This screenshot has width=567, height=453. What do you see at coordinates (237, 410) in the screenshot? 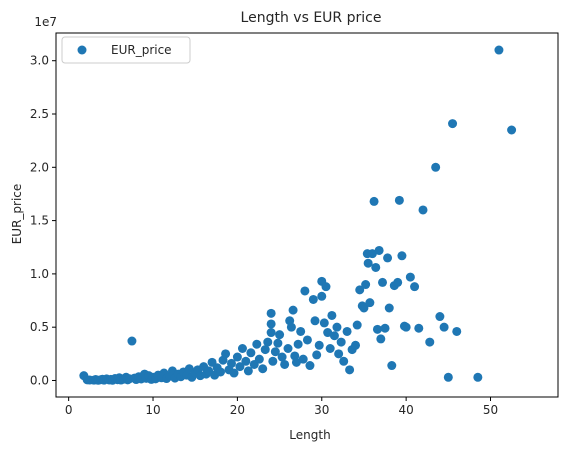
I see `x-tick-label: 20` at bounding box center [237, 410].